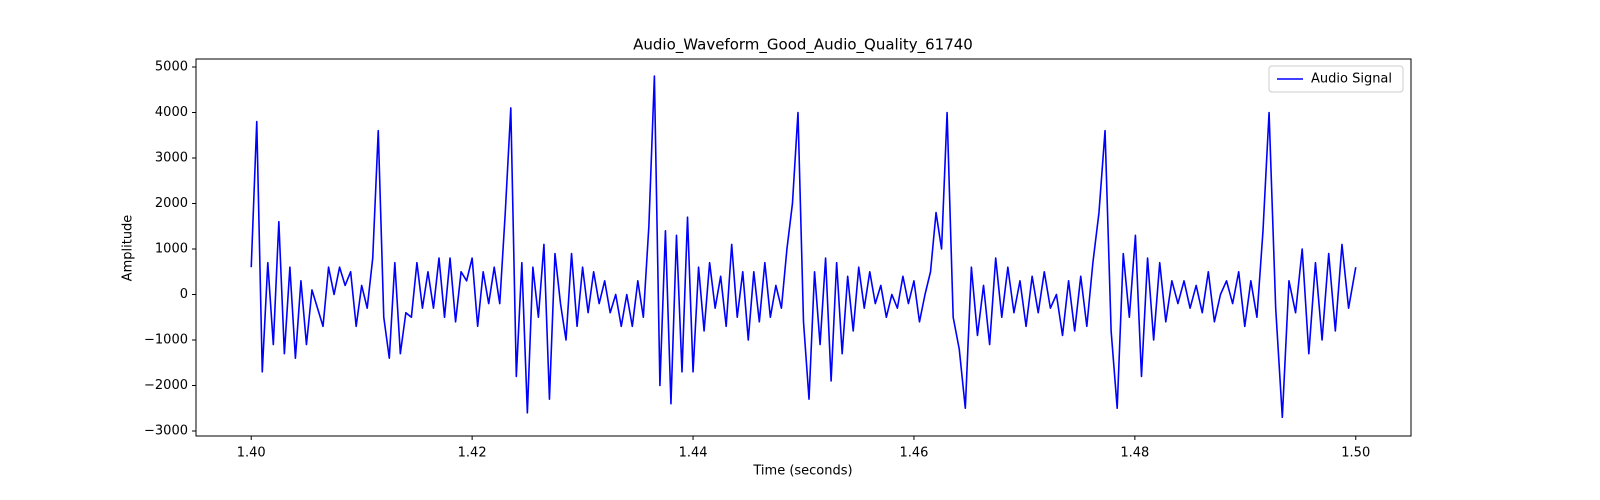 The height and width of the screenshot is (500, 1600). Describe the element at coordinates (128, 248) in the screenshot. I see `y-axis-label: Amplitude` at that location.